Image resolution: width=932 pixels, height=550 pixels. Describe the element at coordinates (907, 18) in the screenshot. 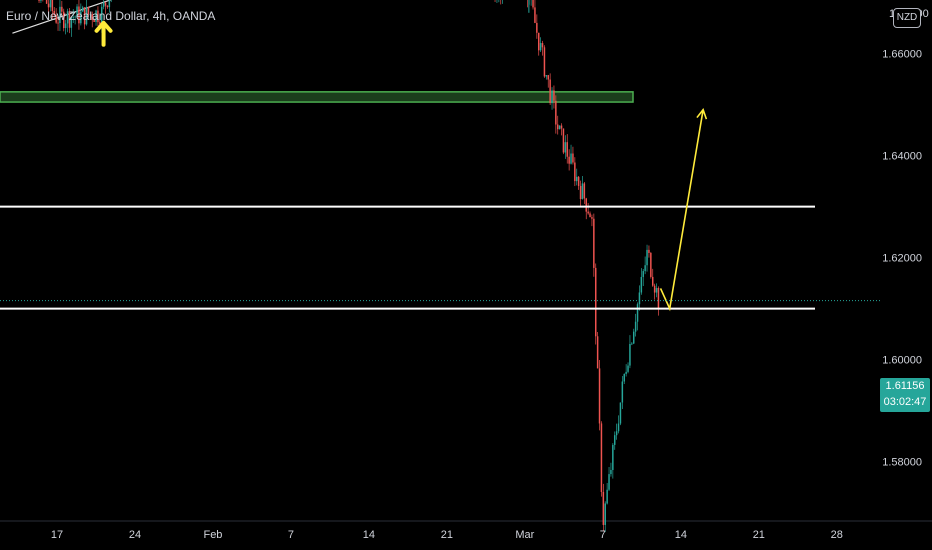

I see `currency-badge: NZD` at that location.